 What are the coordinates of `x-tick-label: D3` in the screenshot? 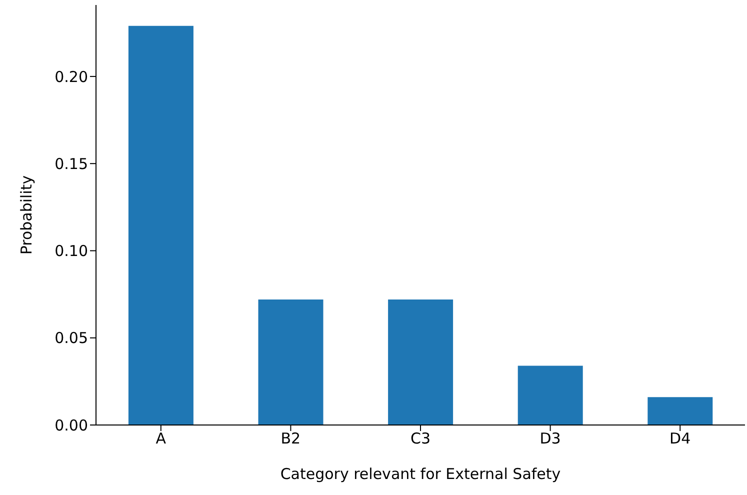 It's located at (550, 439).